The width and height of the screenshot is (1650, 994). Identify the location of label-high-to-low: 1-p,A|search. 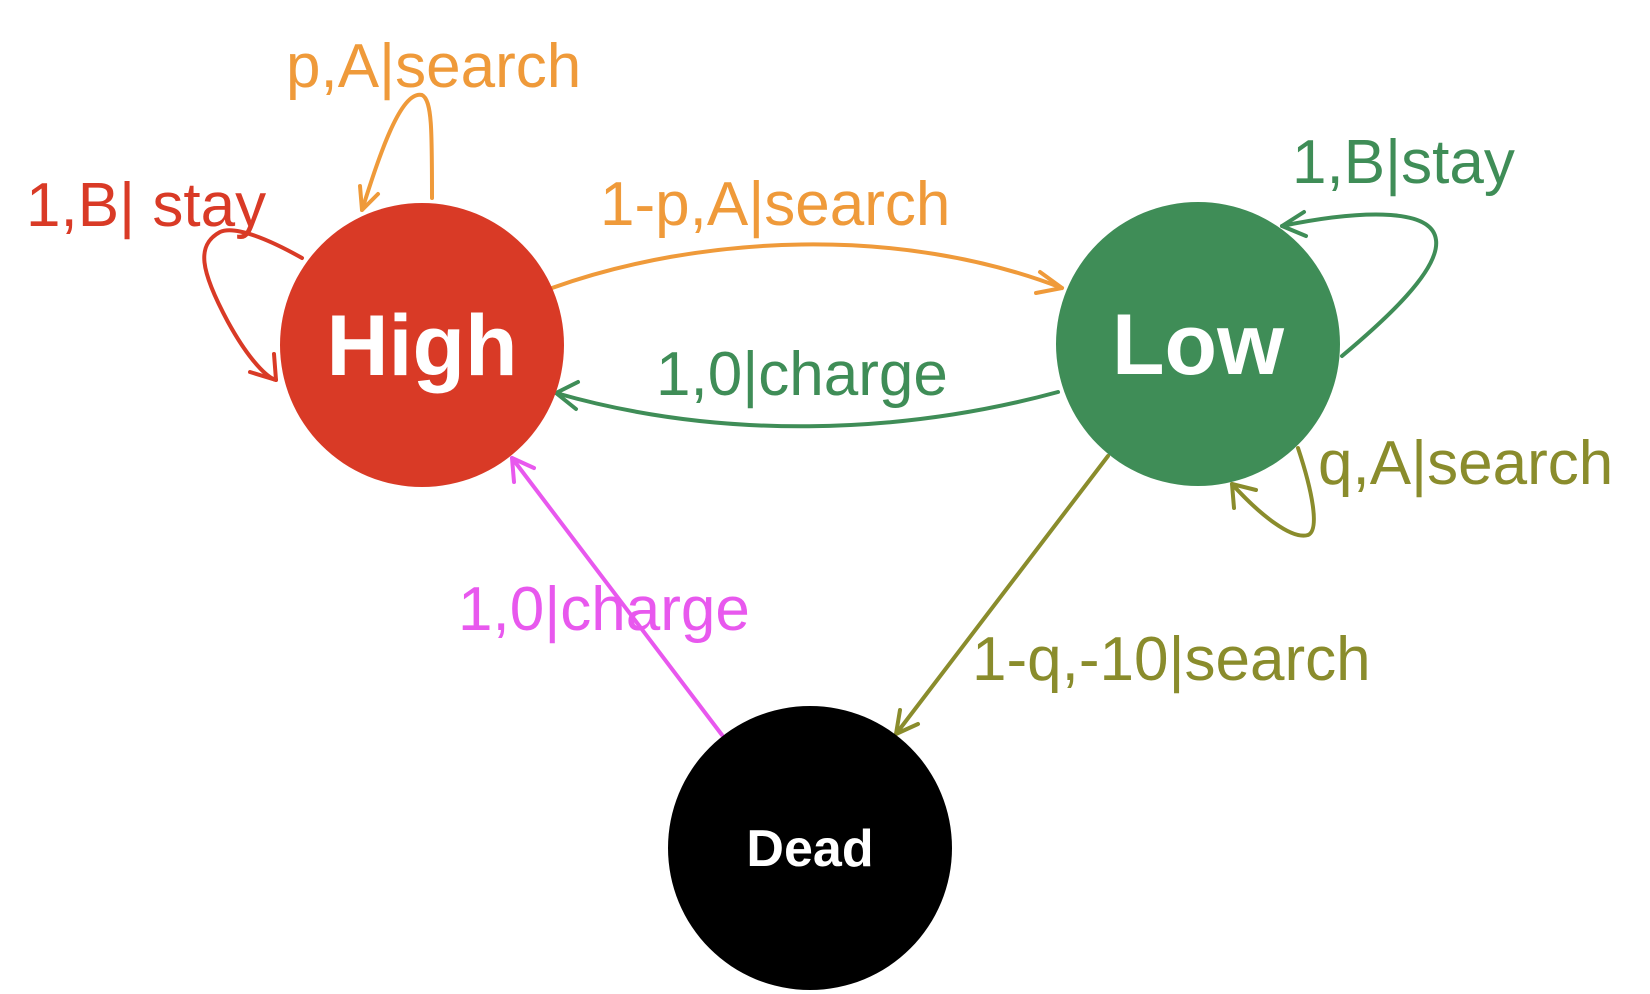
(775, 204).